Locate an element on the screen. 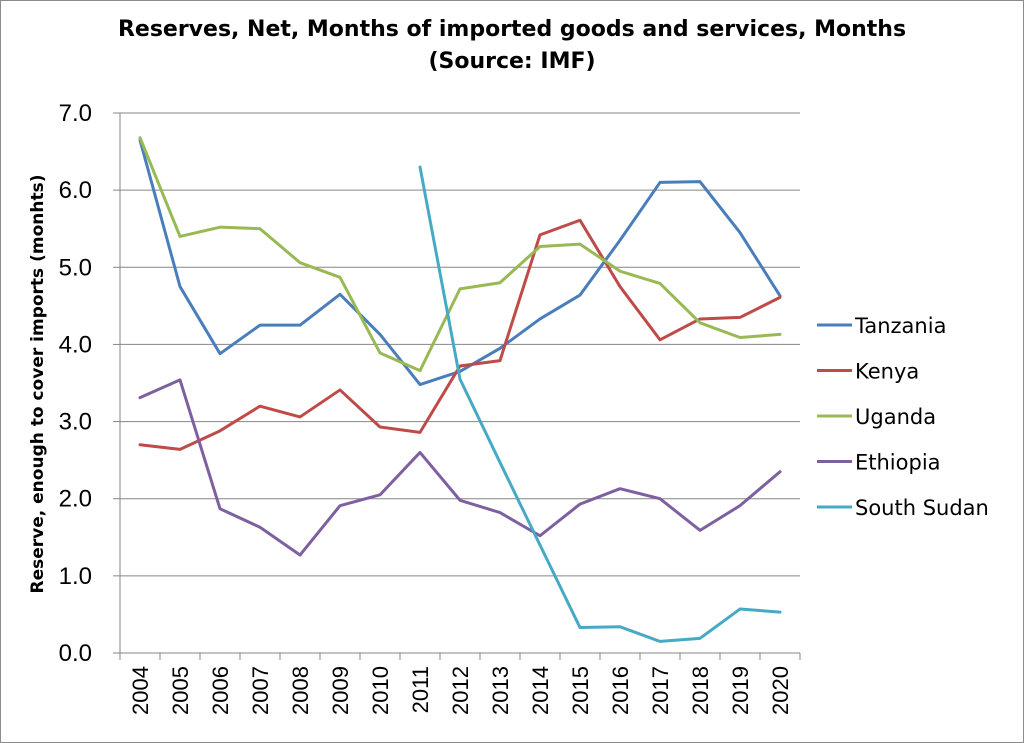 Image resolution: width=1024 pixels, height=743 pixels. y-tick-labels: 0.0 1.0 2.0 3.0 4.0 5.0 6.0 7.0 is located at coordinates (75, 383).